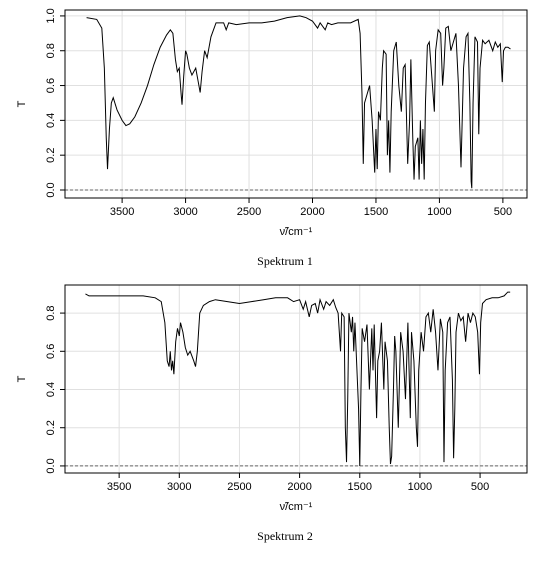 The width and height of the screenshot is (552, 564). I want to click on caption: Spektrum 1, so click(285, 261).